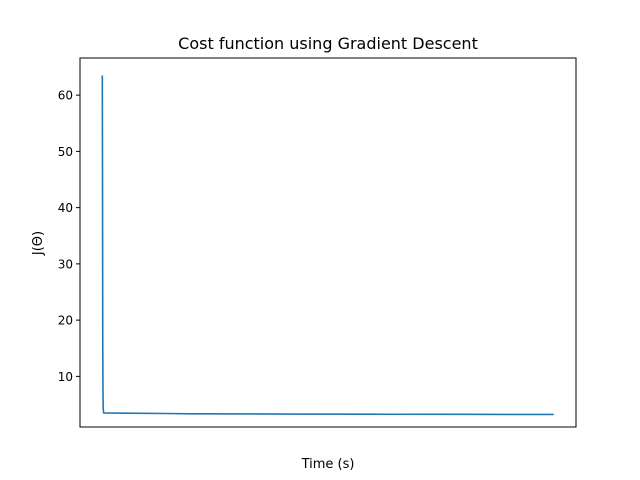  I want to click on y-tick-label-4: 50, so click(65, 152).